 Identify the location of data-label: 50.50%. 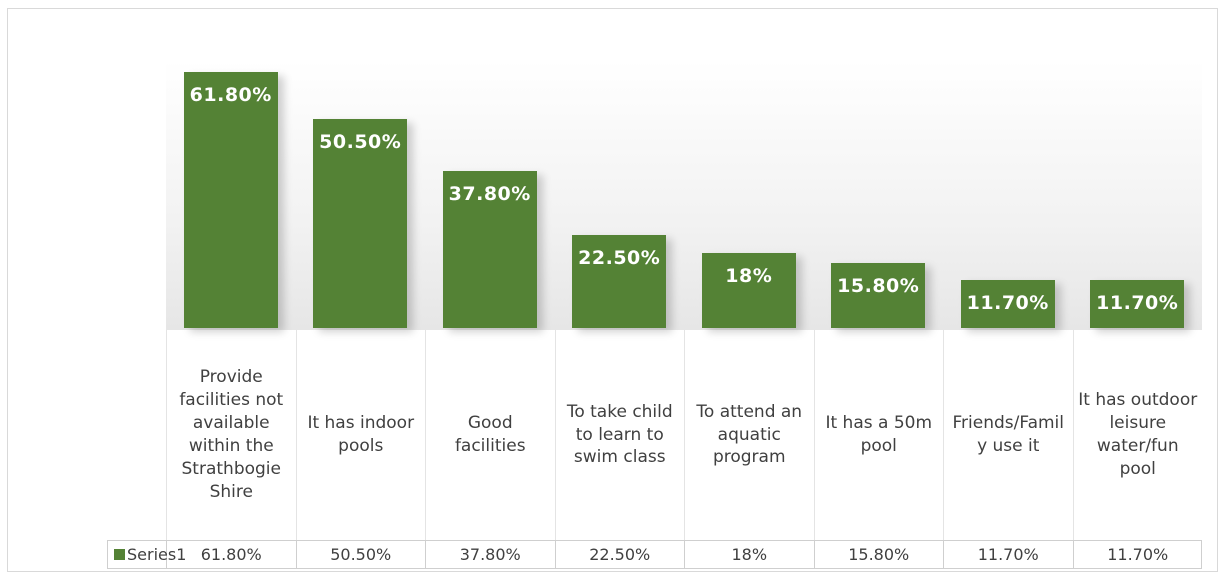
(360, 141).